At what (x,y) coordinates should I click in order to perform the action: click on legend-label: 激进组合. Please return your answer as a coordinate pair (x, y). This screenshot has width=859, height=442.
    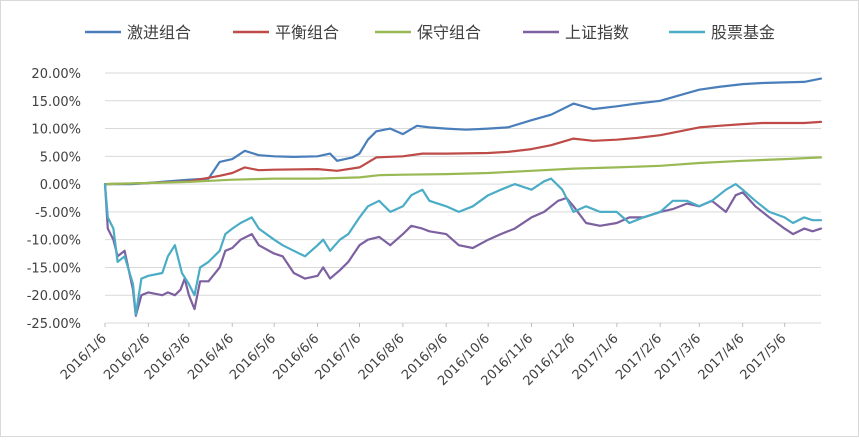
    Looking at the image, I should click on (159, 32).